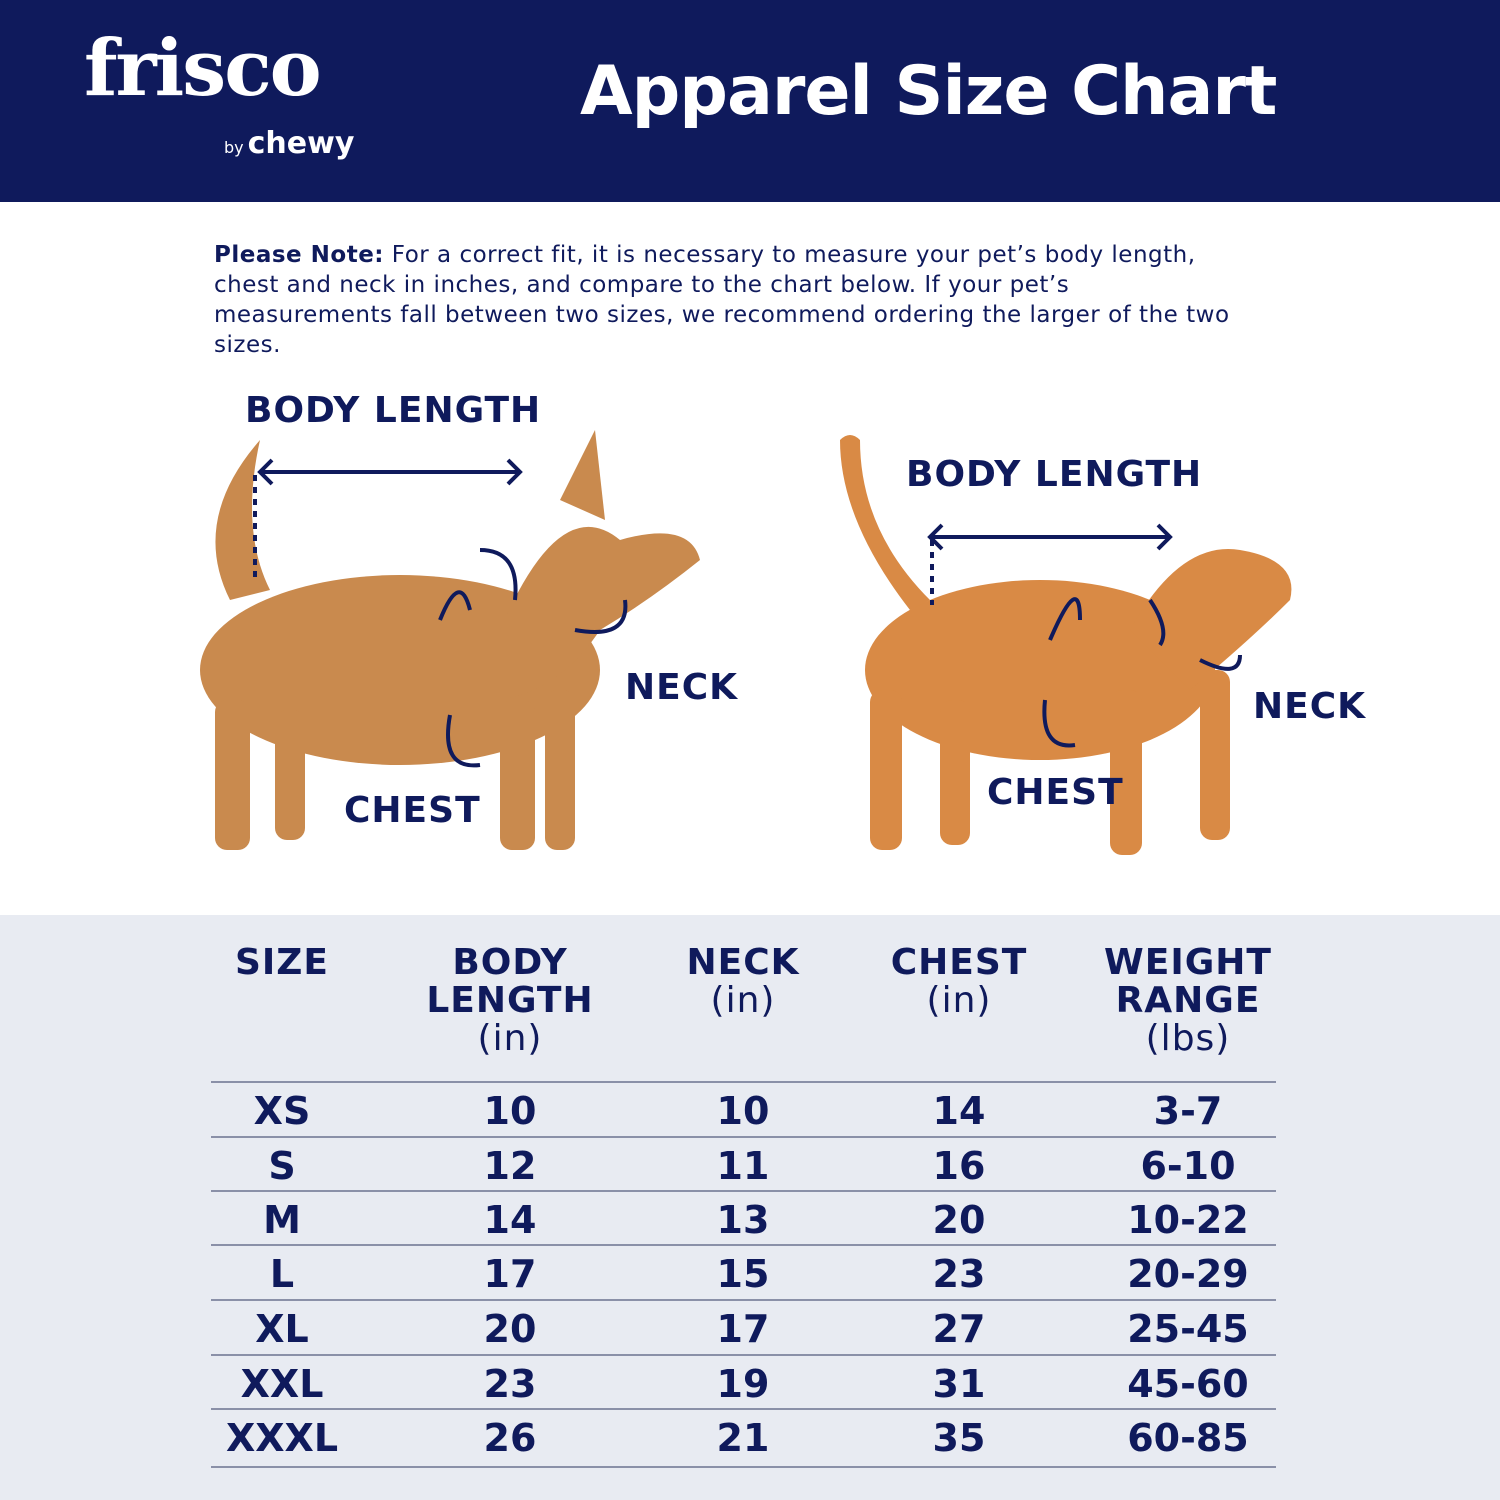 Image resolution: width=1500 pixels, height=1500 pixels. What do you see at coordinates (510, 1438) in the screenshot?
I see `cell-body-length: 26` at bounding box center [510, 1438].